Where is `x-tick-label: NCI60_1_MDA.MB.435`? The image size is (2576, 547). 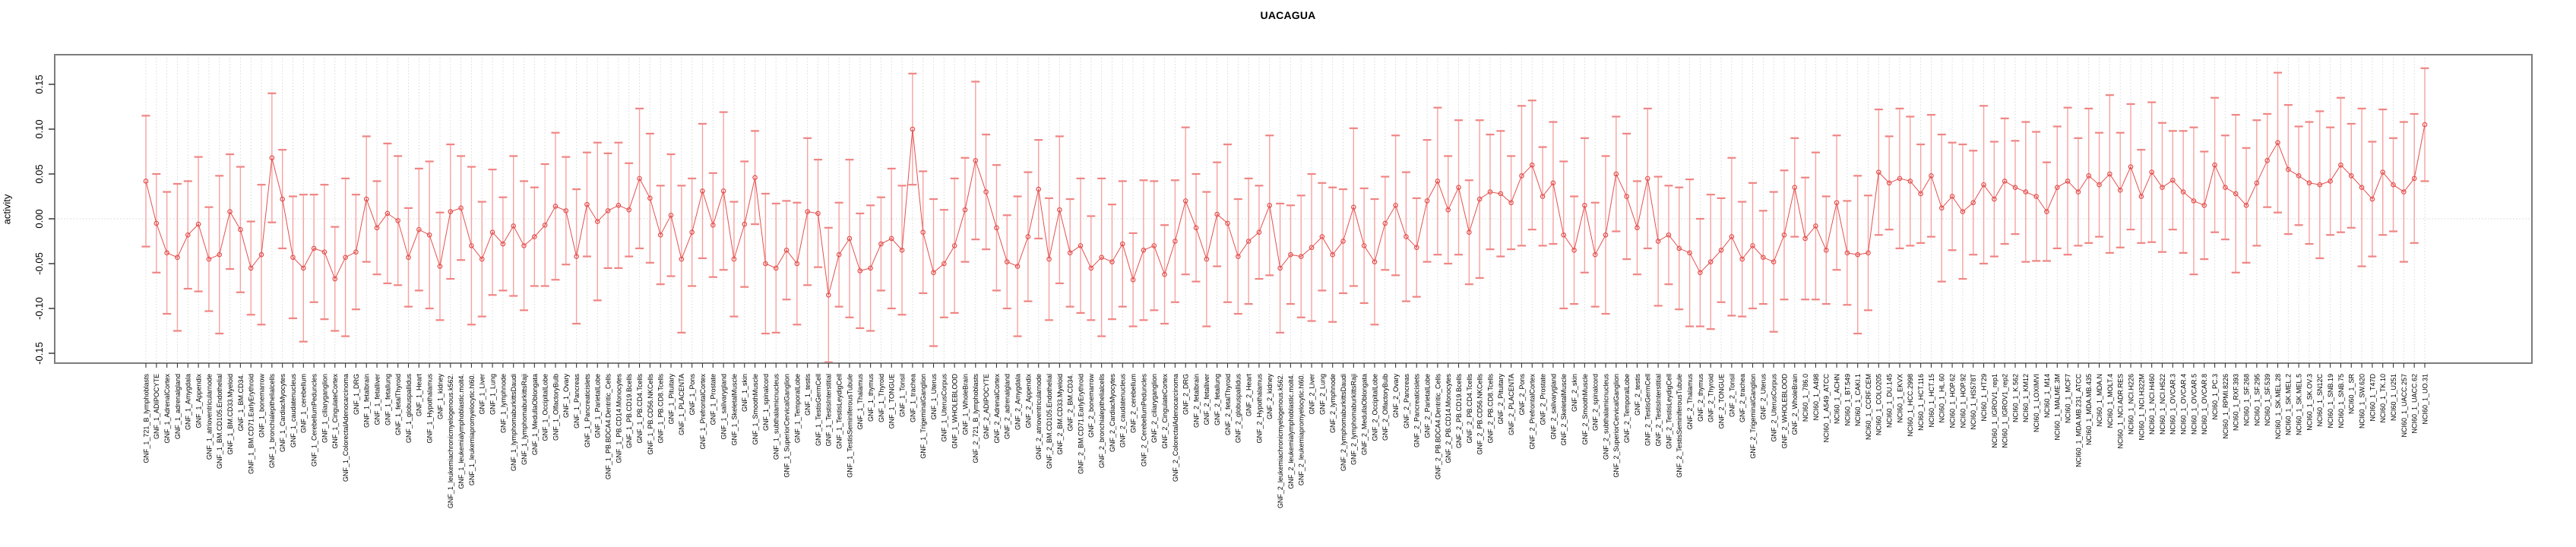 x-tick-label: NCI60_1_MDA.MB.435 is located at coordinates (2089, 409).